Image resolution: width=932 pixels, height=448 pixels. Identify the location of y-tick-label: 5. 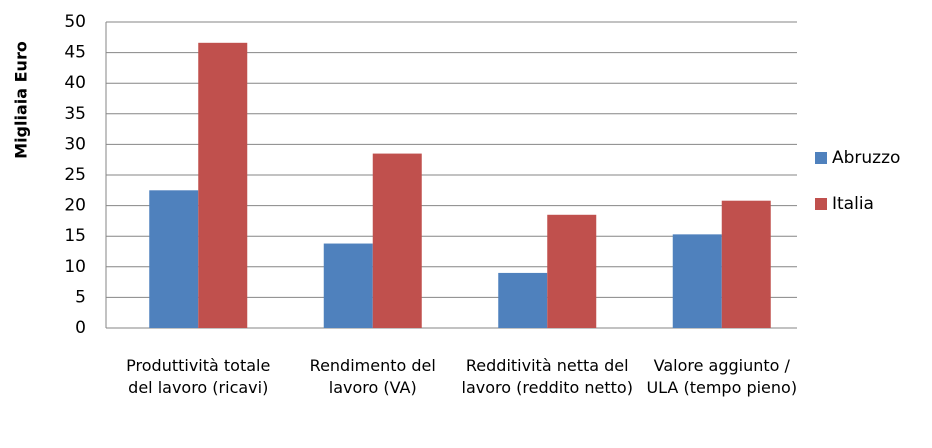
(80, 297).